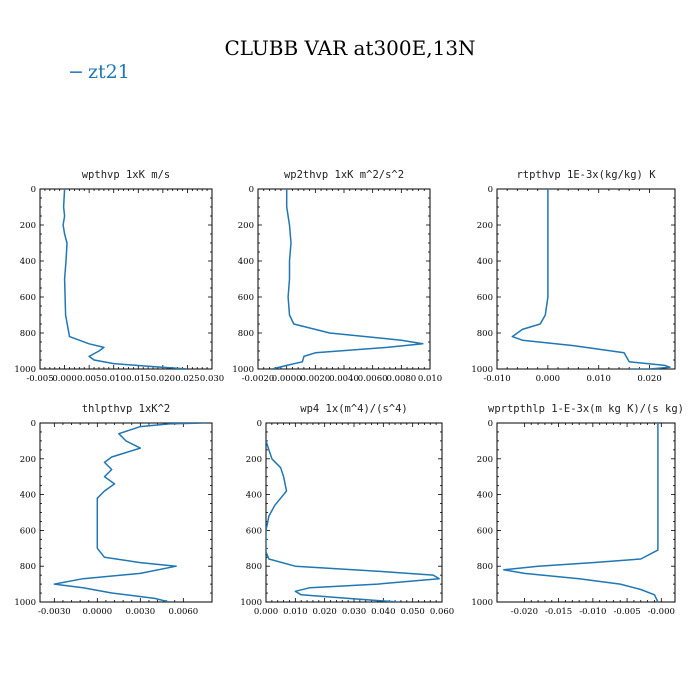  I want to click on x-tick-label: 0.005, so click(89, 379).